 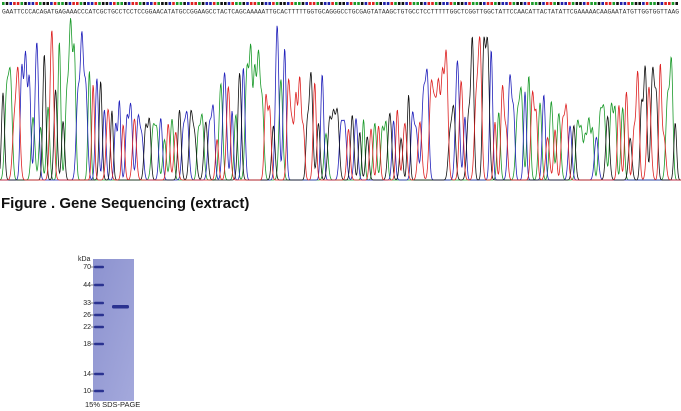 What do you see at coordinates (87, 285) in the screenshot?
I see `marker-label: 44` at bounding box center [87, 285].